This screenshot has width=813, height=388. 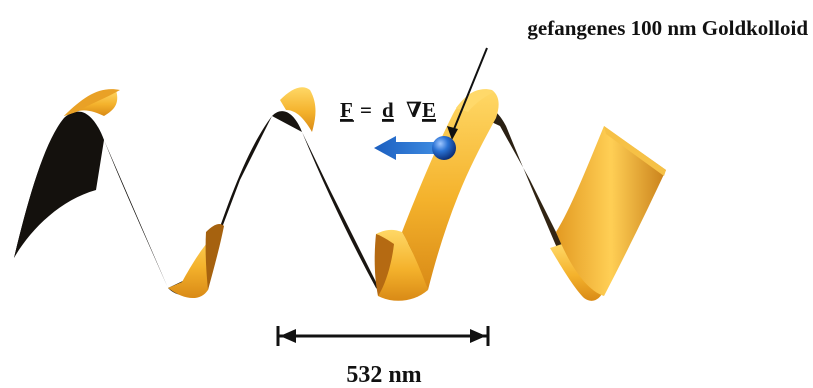 I want to click on formula-equals: =, so click(x=366, y=110).